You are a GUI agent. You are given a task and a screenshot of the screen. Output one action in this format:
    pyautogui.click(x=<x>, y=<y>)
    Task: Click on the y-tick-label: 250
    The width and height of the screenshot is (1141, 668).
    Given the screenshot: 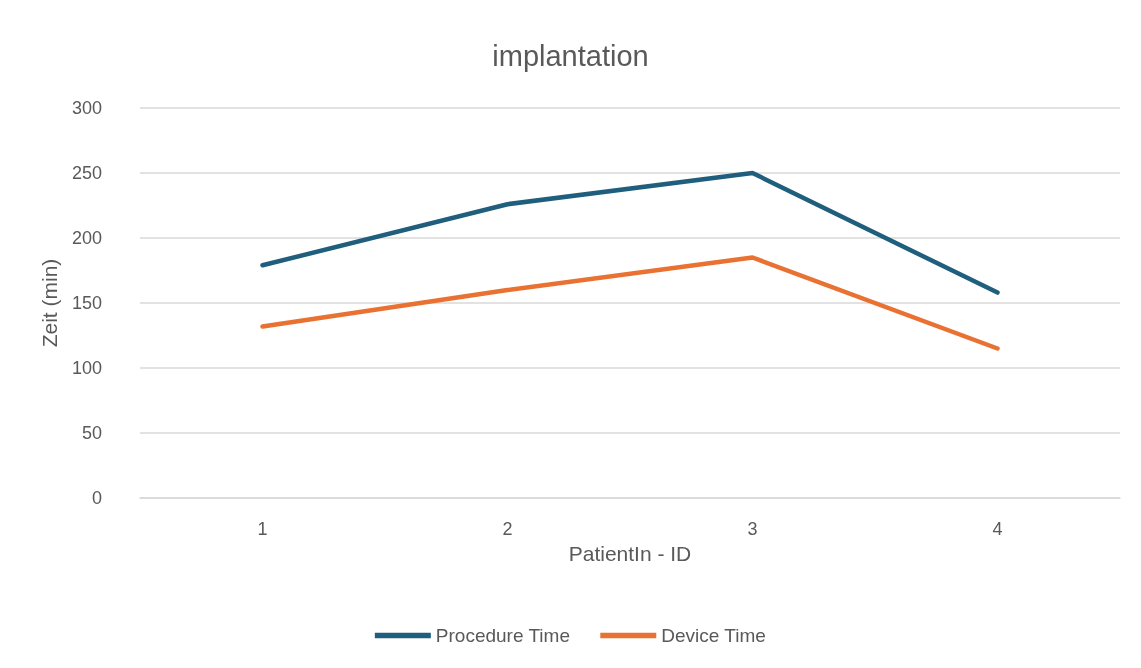 What is the action you would take?
    pyautogui.click(x=86, y=173)
    